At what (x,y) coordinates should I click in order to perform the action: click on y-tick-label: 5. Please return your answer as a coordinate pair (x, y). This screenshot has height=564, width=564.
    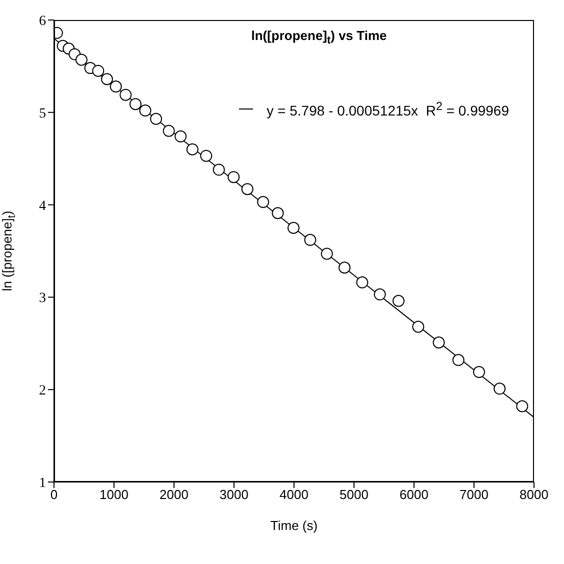
    Looking at the image, I should click on (42, 114).